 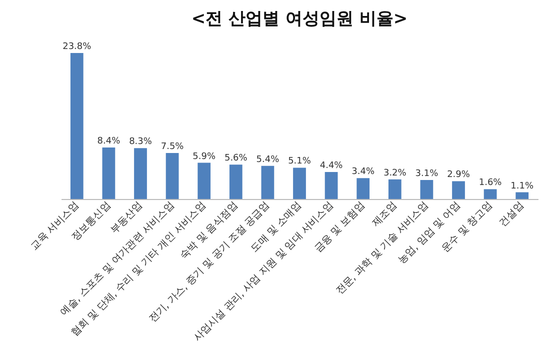 I want to click on data-label: 1.1%, so click(x=522, y=186).